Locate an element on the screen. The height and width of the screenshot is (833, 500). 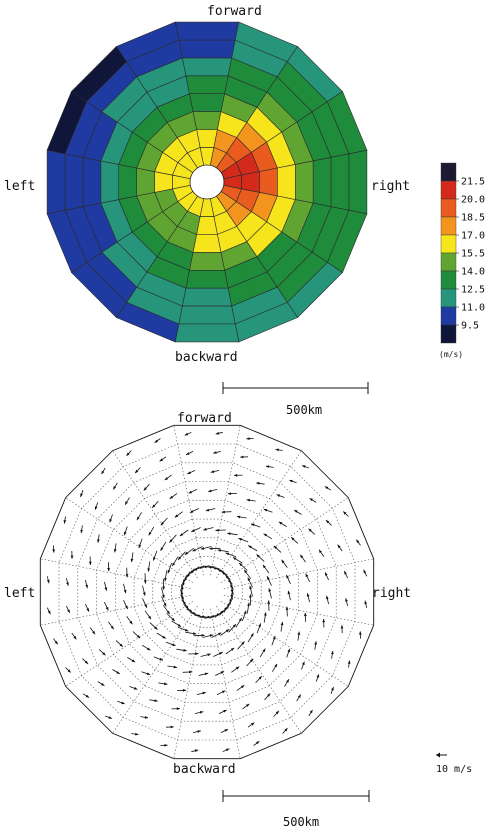
vector-label-right: right is located at coordinates (391, 593).